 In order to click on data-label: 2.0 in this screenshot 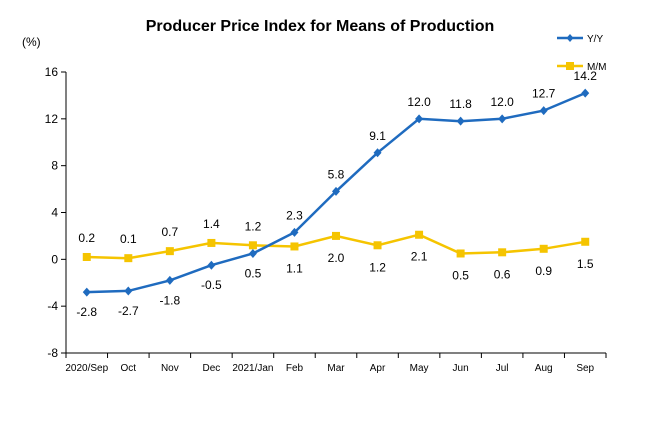, I will do `click(336, 258)`.